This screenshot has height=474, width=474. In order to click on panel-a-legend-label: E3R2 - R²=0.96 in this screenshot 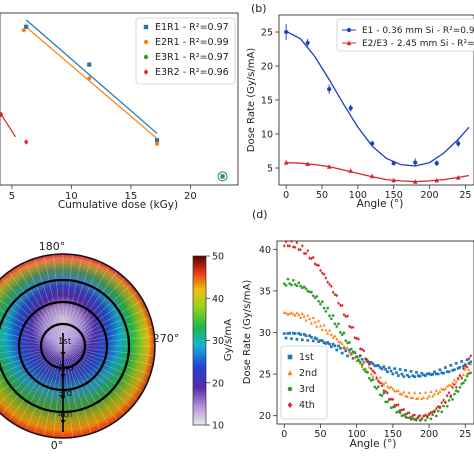, I will do `click(192, 72)`.